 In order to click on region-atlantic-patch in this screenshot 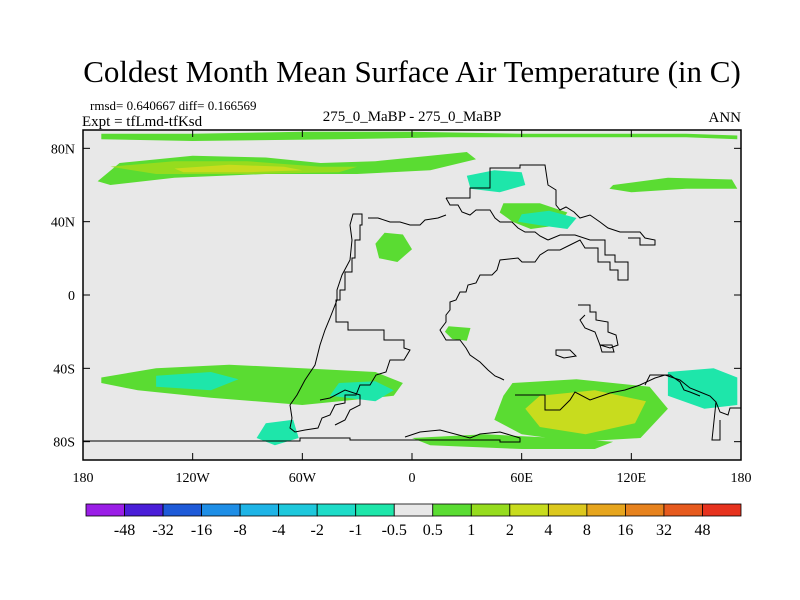, I will do `click(393, 247)`.